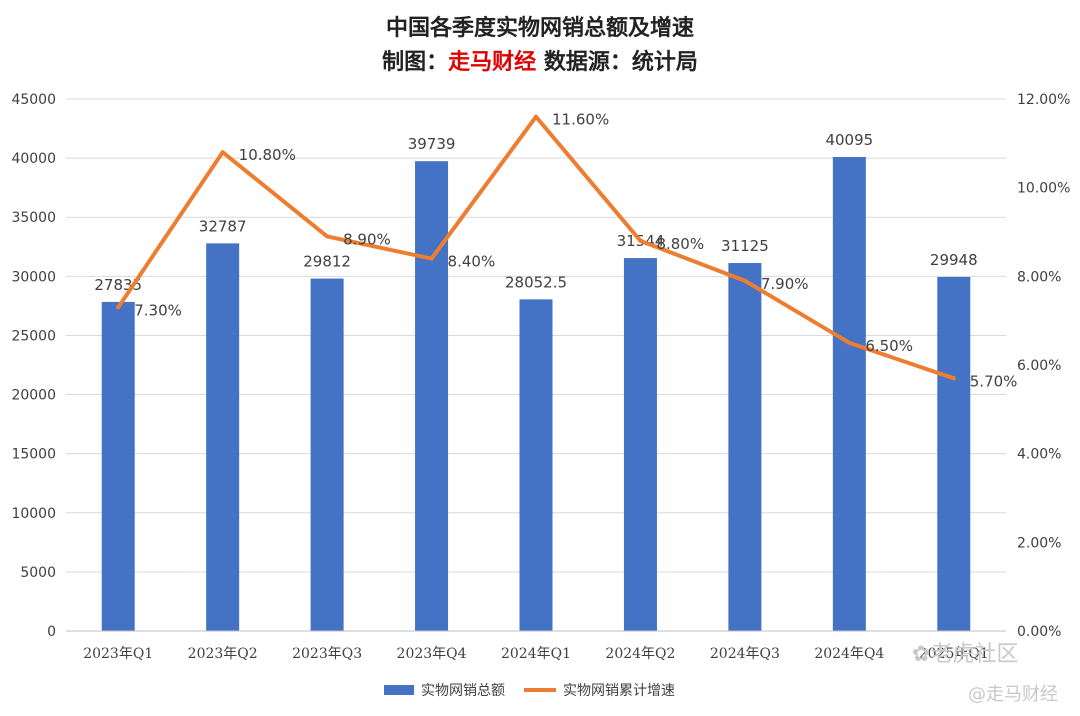 This screenshot has width=1080, height=716. Describe the element at coordinates (640, 654) in the screenshot. I see `x-tick-label: 2024年Q2` at that location.